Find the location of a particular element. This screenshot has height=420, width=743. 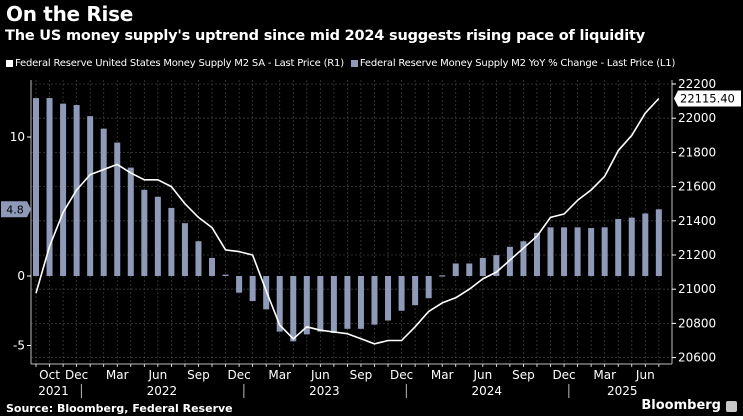

last-value-badge-left is located at coordinates (16, 209).